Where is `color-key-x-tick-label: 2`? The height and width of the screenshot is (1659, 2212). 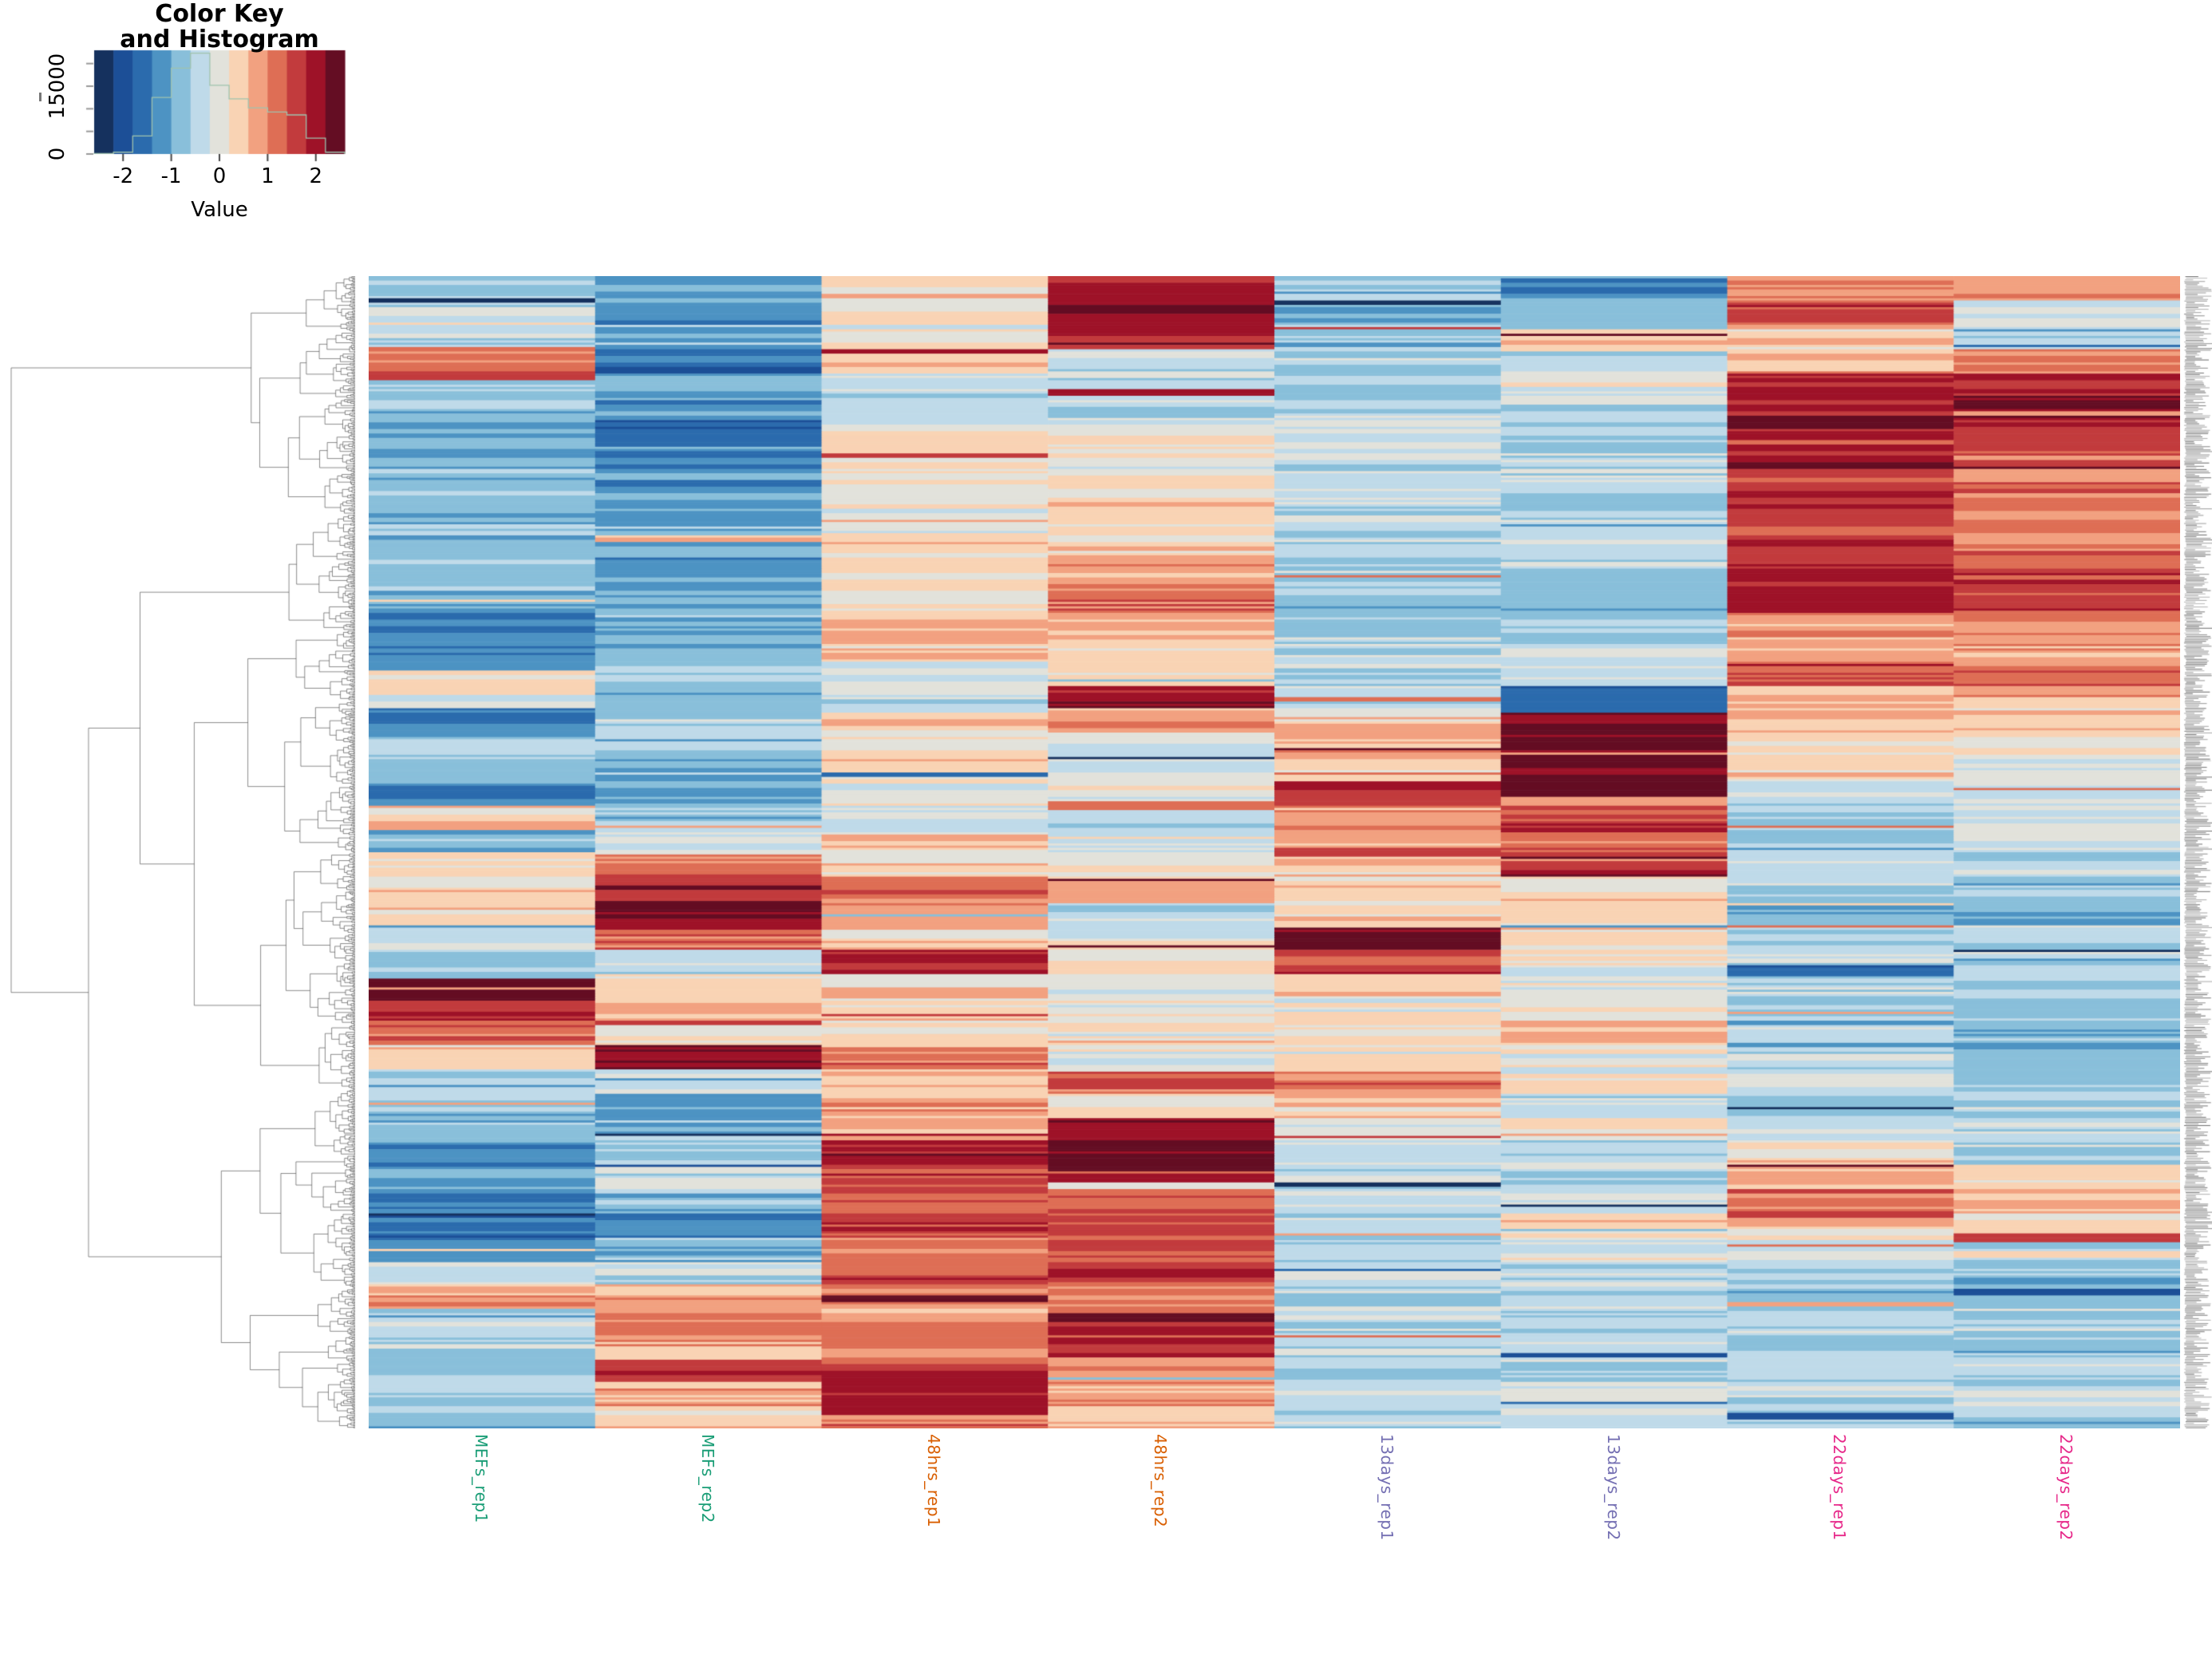 color-key-x-tick-label: 2 is located at coordinates (316, 176).